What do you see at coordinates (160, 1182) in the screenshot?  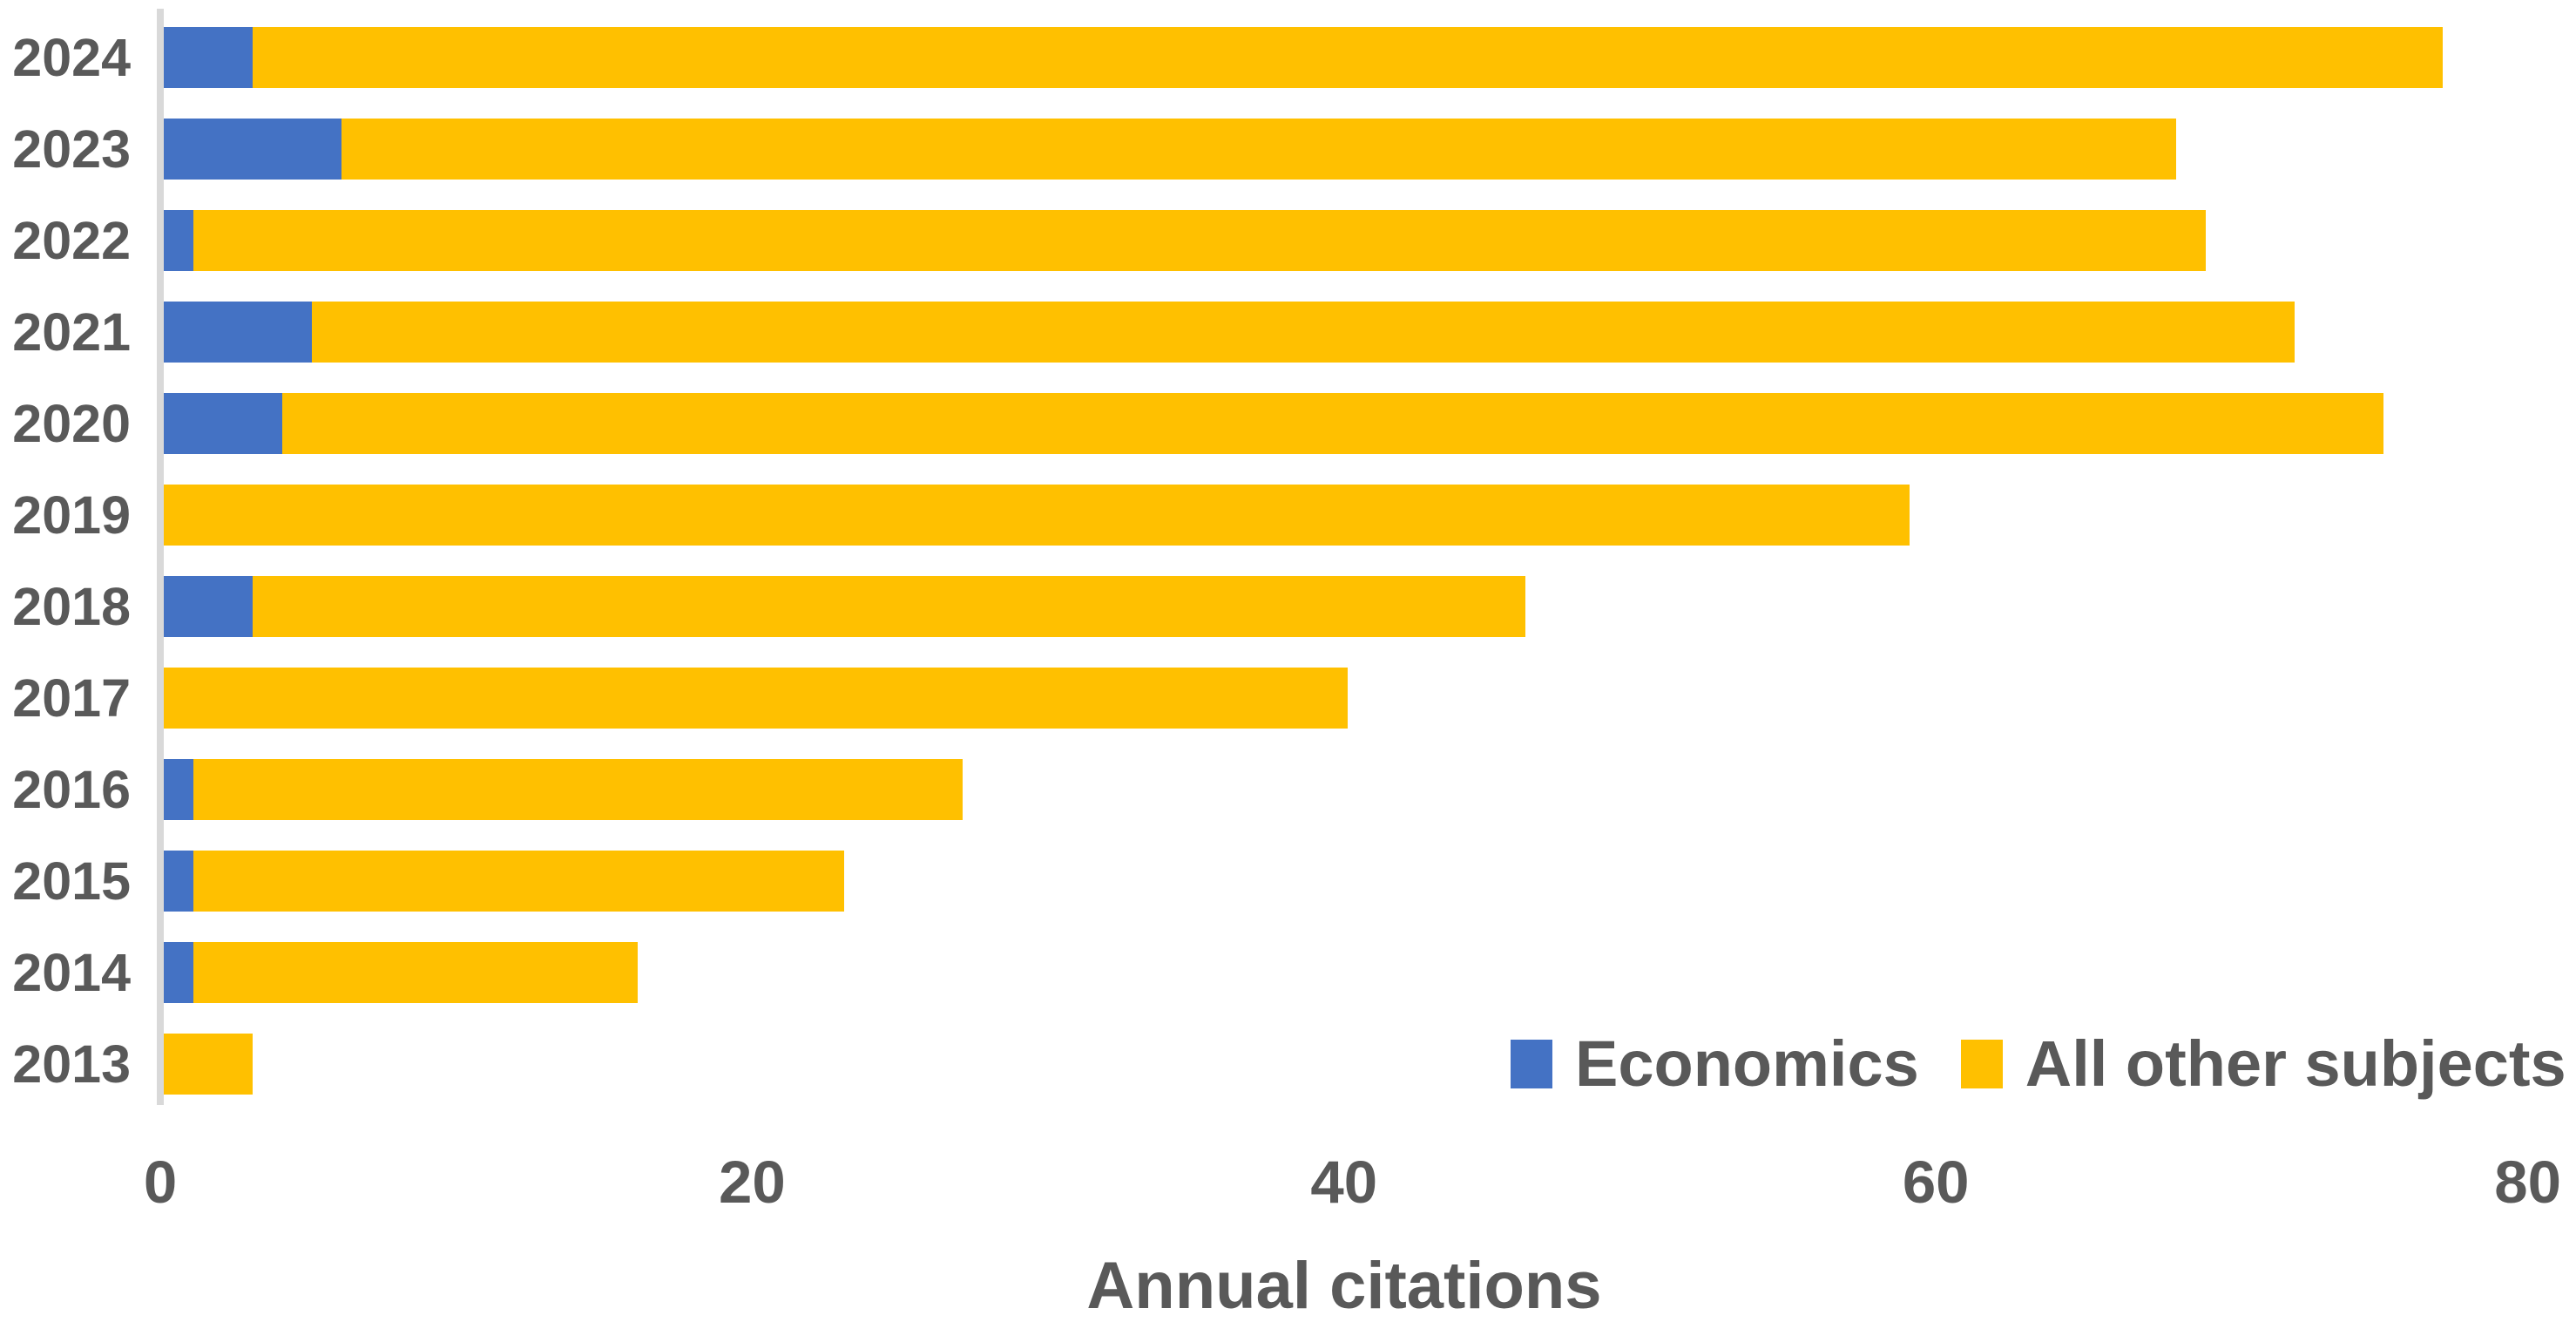 I see `x-tick-label-0: 0` at bounding box center [160, 1182].